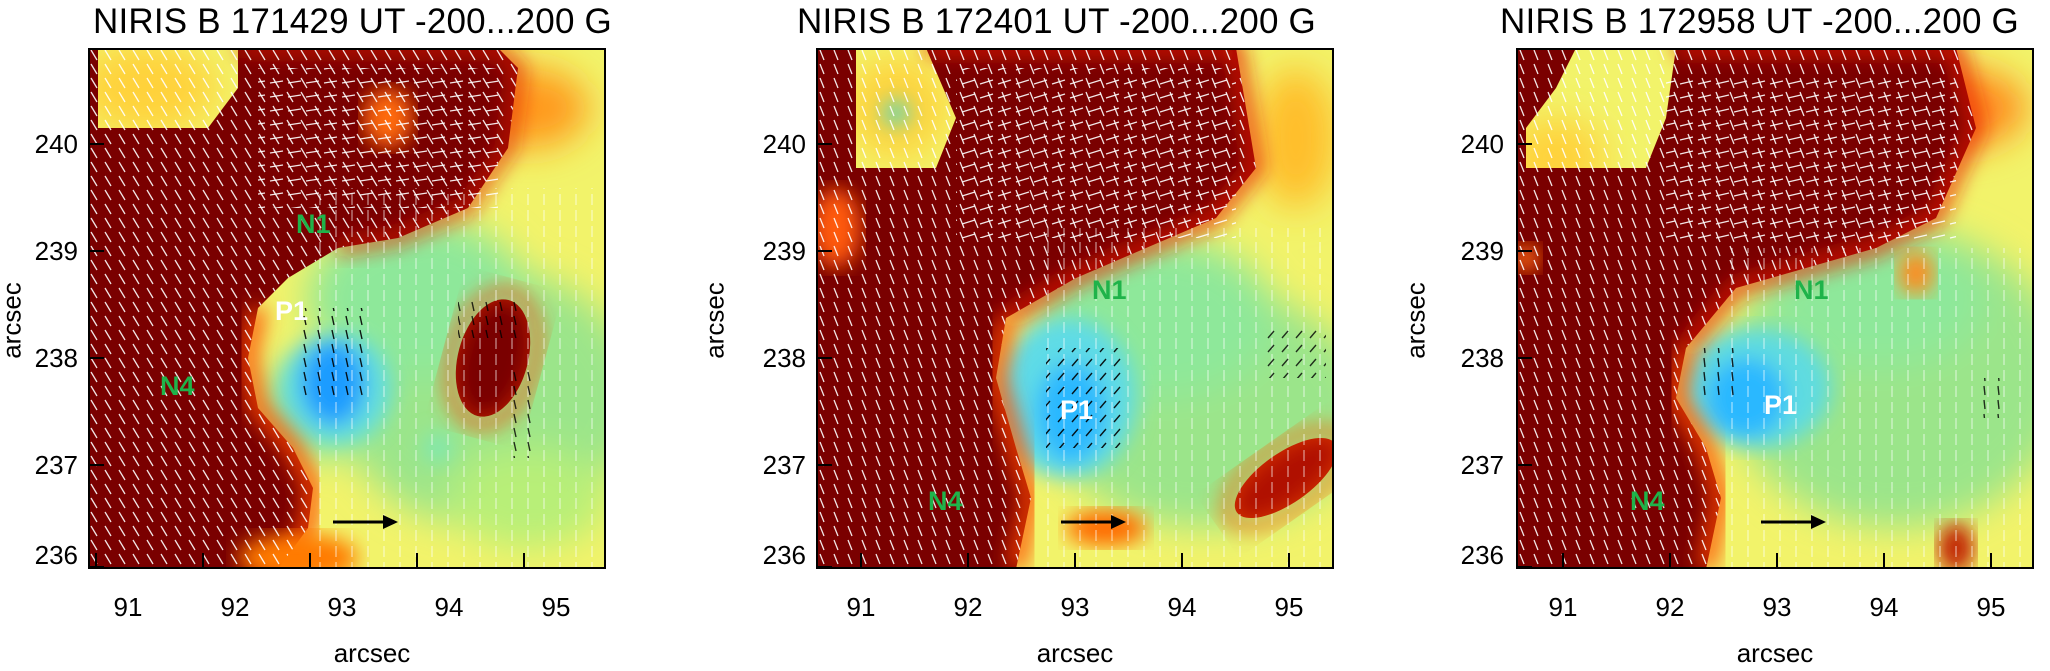 This screenshot has width=2050, height=671. Describe the element at coordinates (1056, 21) in the screenshot. I see `panel-title: NIRIS B 172401 UT -200...200 G` at that location.